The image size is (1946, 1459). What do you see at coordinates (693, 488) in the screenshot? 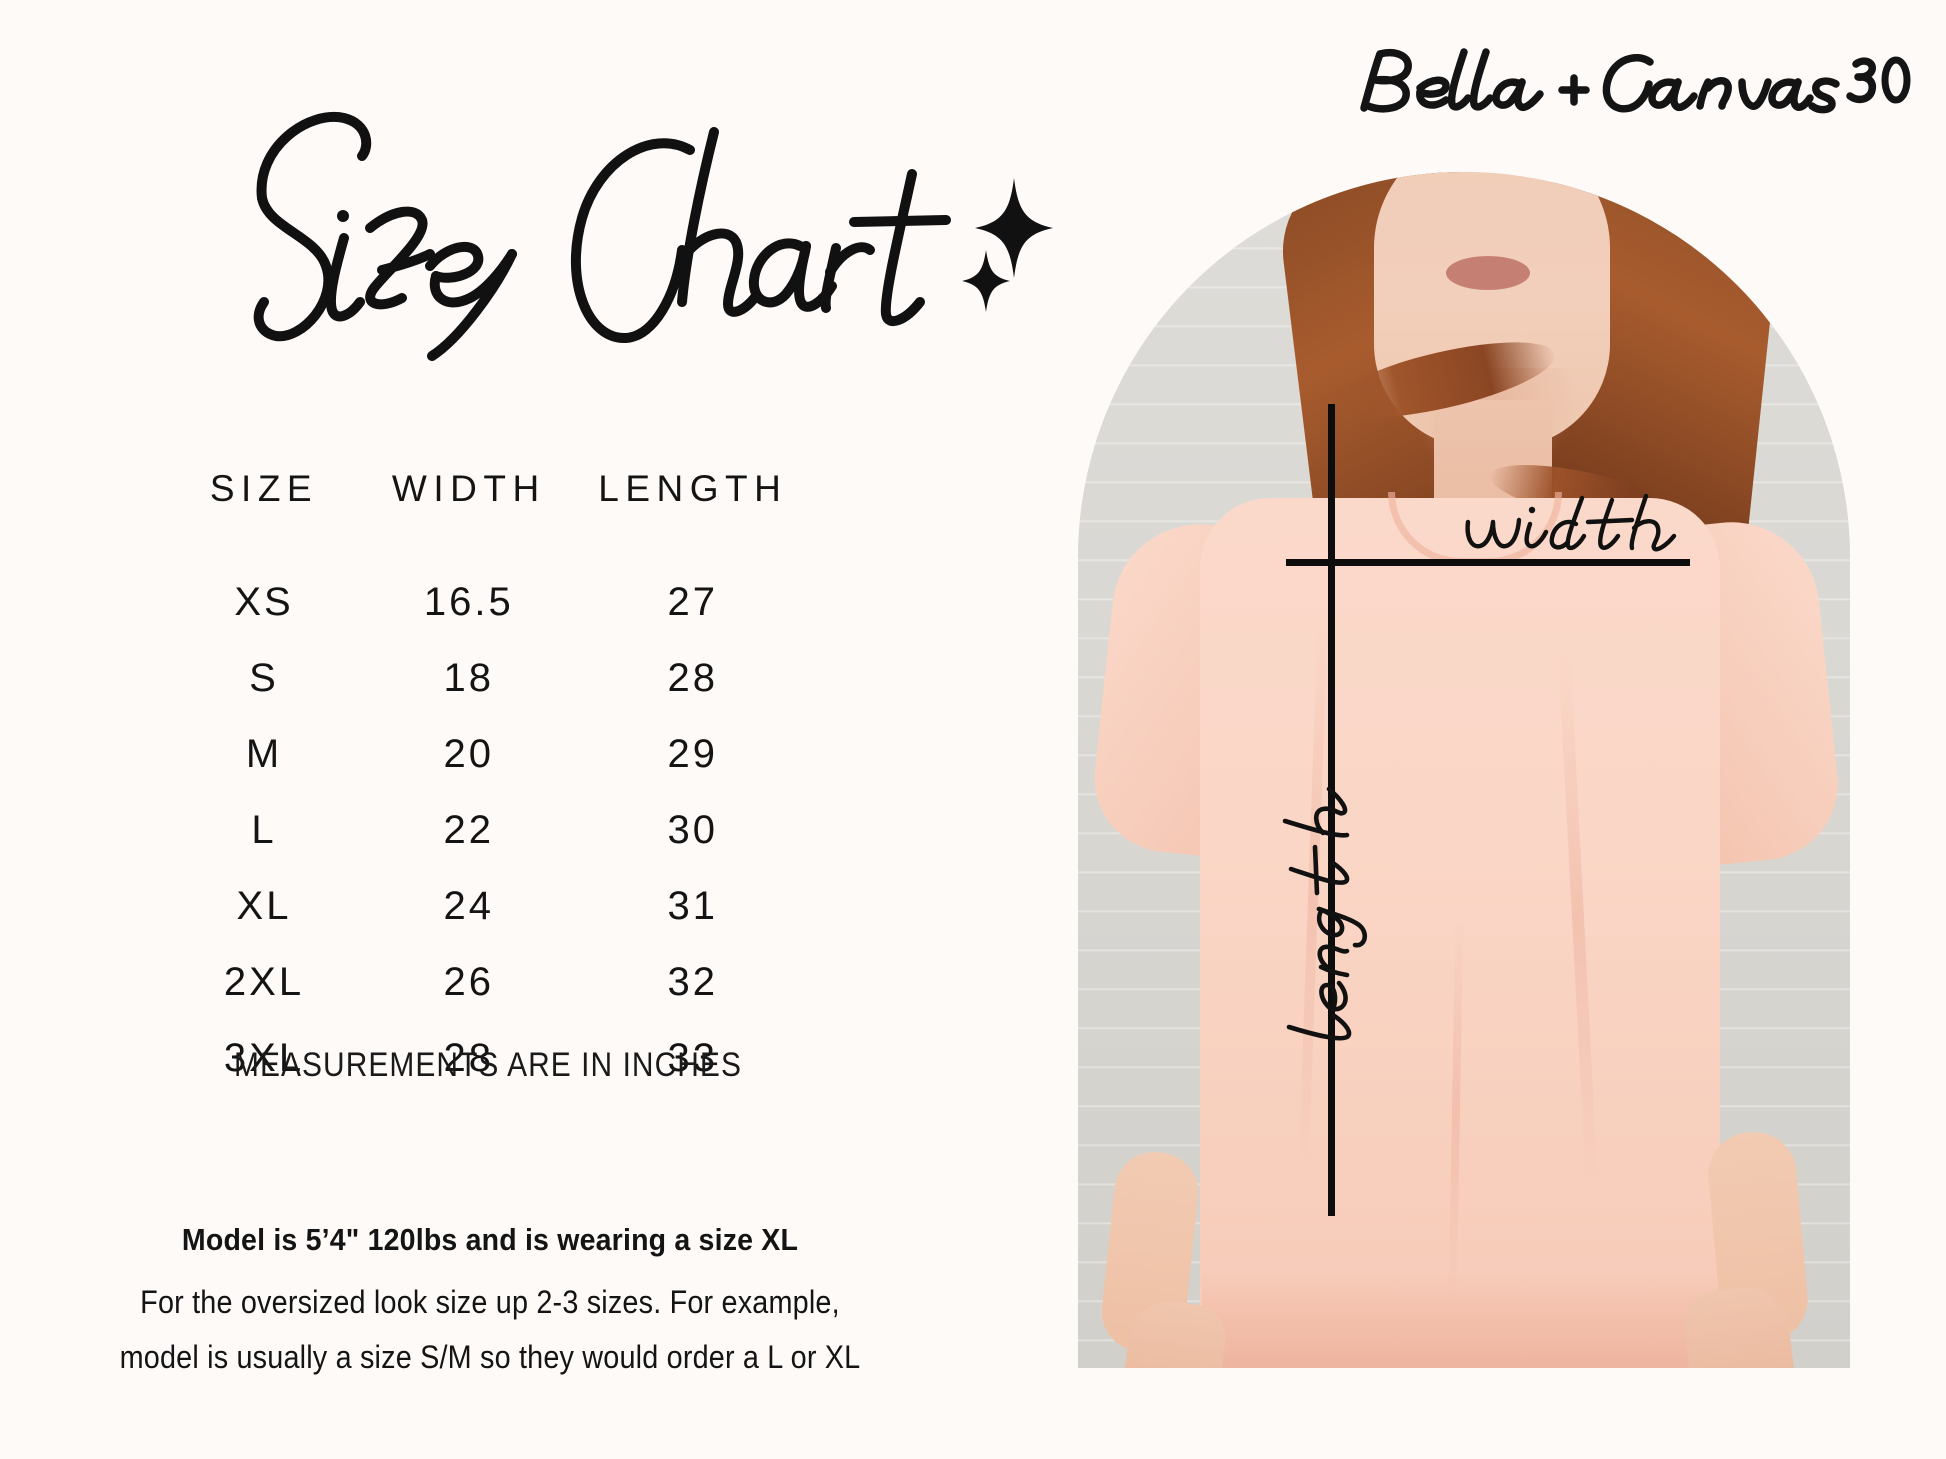
I see `column-header-length: LENGTH` at bounding box center [693, 488].